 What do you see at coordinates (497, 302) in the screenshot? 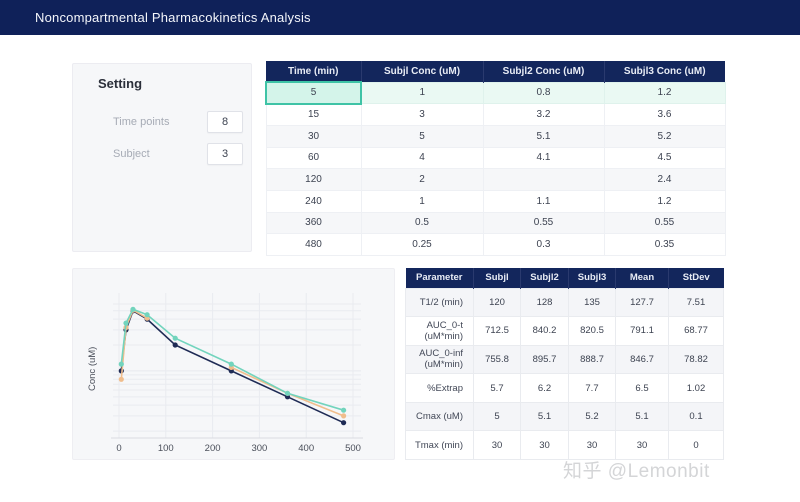
I see `param-cell: 120` at bounding box center [497, 302].